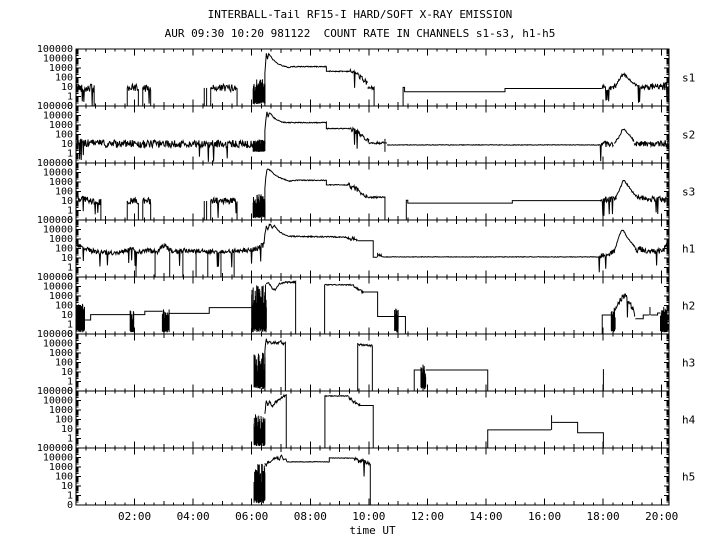  Describe the element at coordinates (688, 135) in the screenshot. I see `panel-label-s2: s2` at that location.